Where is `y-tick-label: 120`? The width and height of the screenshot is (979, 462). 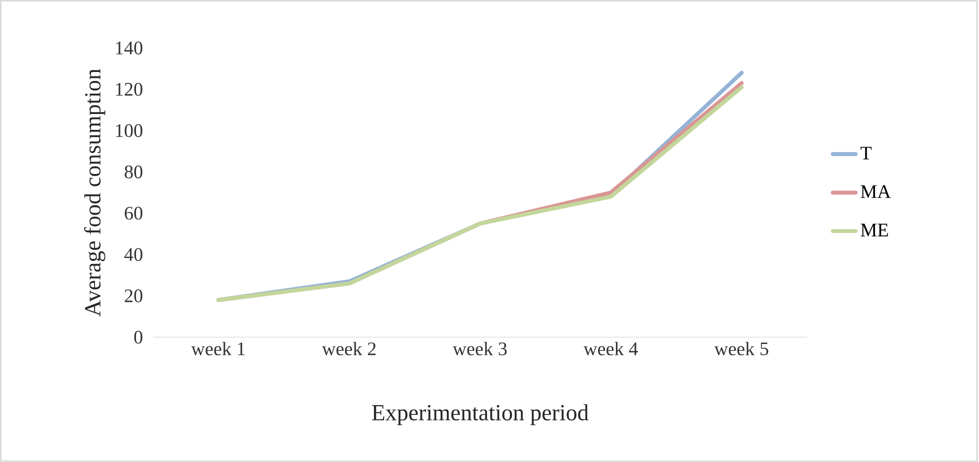
y-tick-label: 120 is located at coordinates (129, 89).